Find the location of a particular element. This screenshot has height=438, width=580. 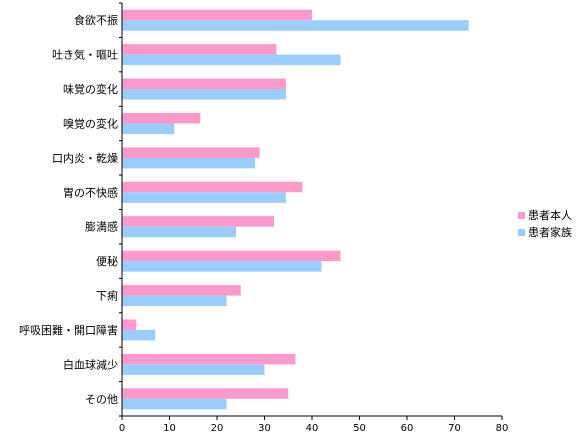

category-label: 味覚の変化 is located at coordinates (90, 89).